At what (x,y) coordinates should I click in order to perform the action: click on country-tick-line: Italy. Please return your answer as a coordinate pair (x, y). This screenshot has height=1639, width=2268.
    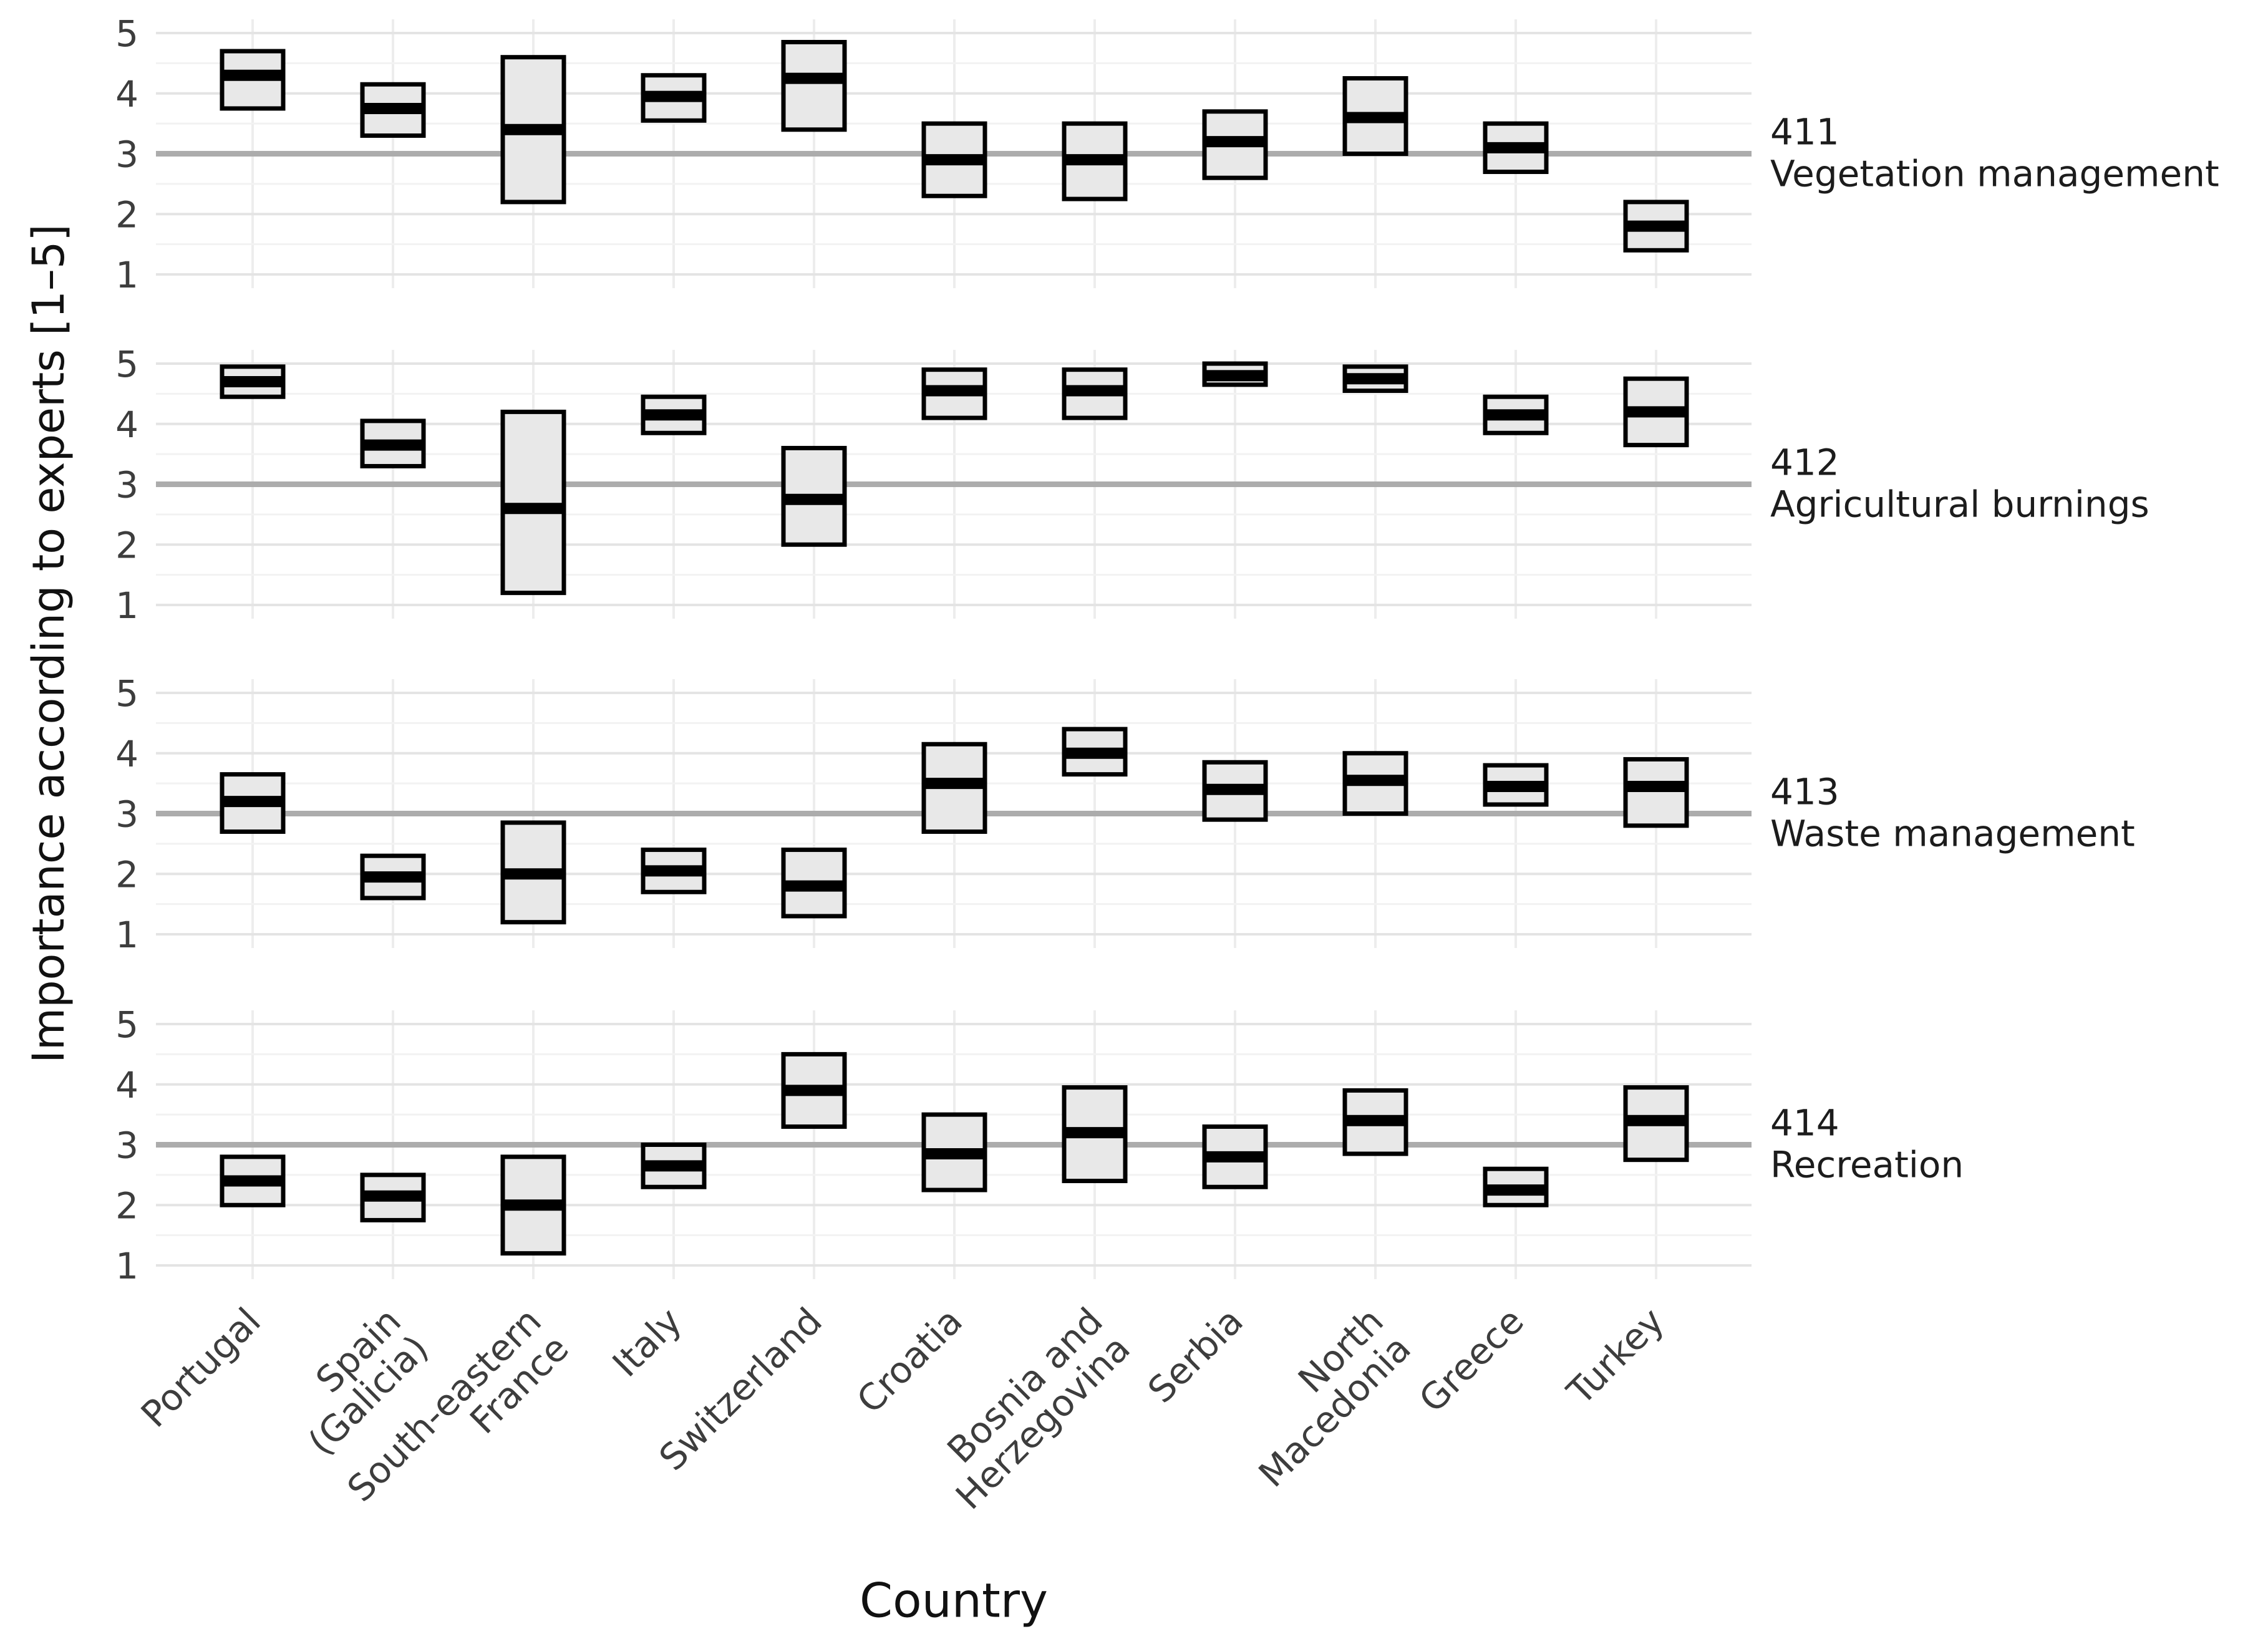
    Looking at the image, I should click on (647, 1342).